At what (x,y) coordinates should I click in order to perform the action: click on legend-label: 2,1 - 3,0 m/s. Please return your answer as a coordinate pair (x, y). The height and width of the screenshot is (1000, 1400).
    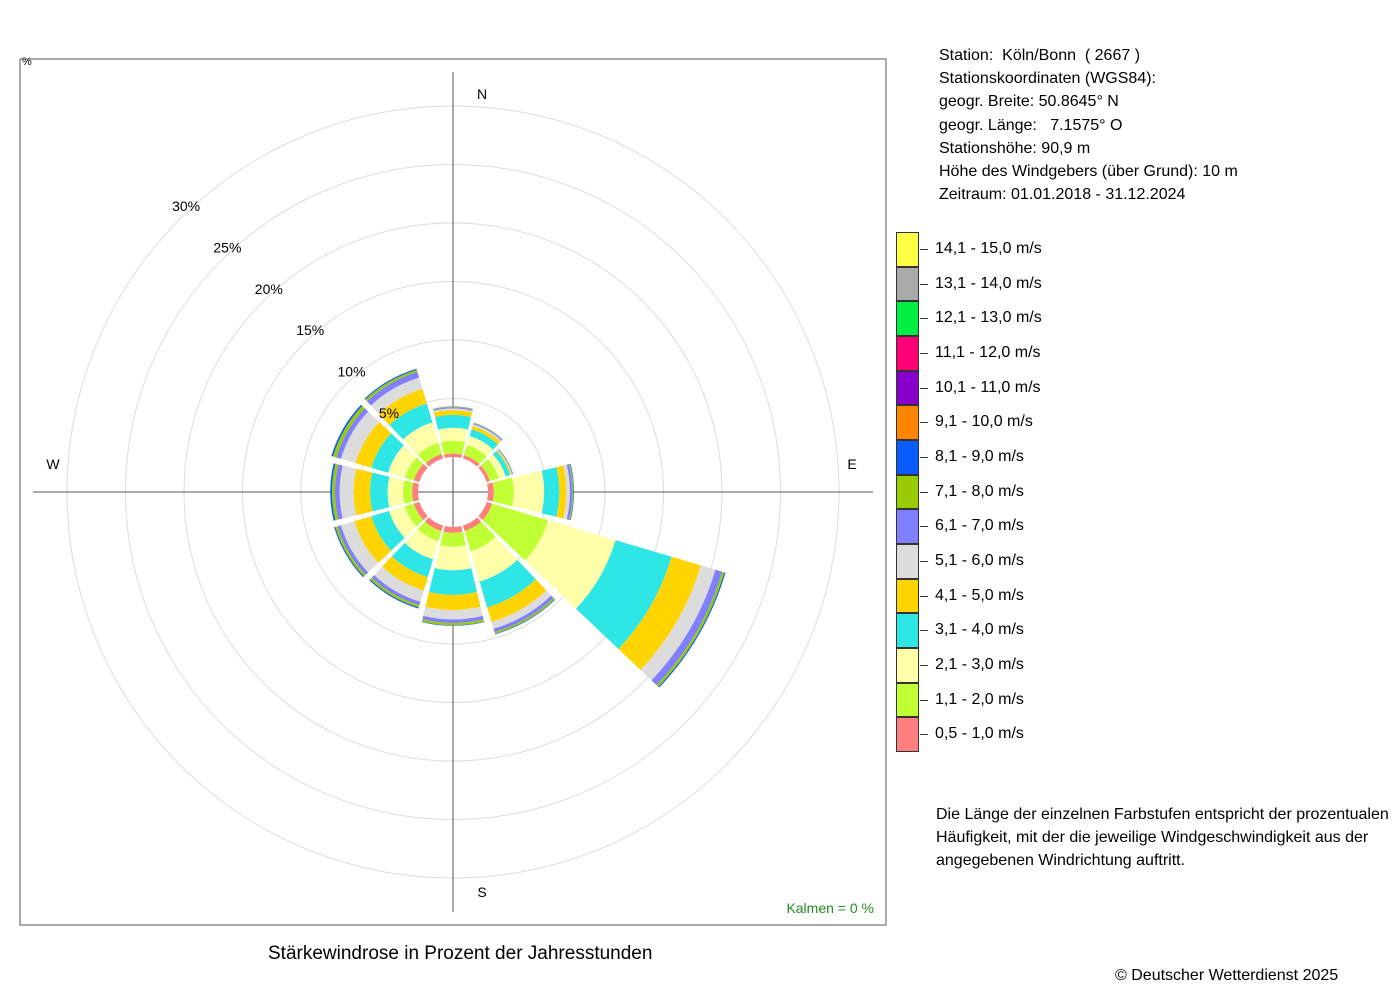
    Looking at the image, I should click on (979, 664).